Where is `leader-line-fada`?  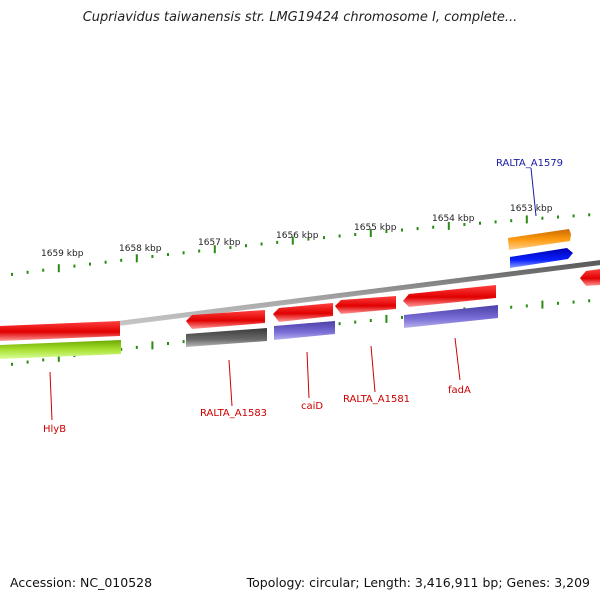
leader-line-fada is located at coordinates (457, 359).